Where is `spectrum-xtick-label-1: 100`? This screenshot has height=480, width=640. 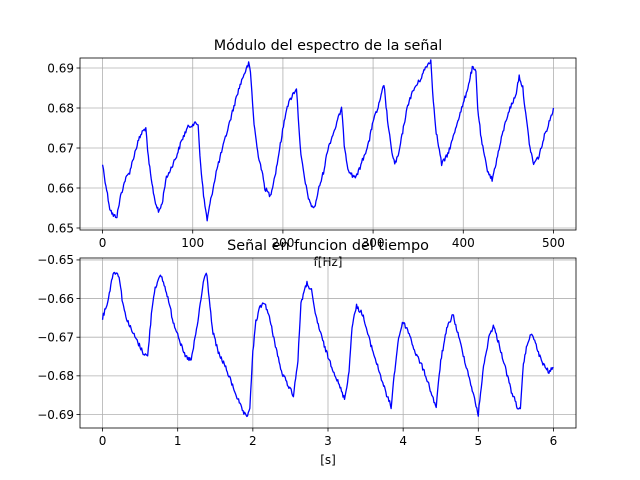
spectrum-xtick-label-1: 100 is located at coordinates (192, 243).